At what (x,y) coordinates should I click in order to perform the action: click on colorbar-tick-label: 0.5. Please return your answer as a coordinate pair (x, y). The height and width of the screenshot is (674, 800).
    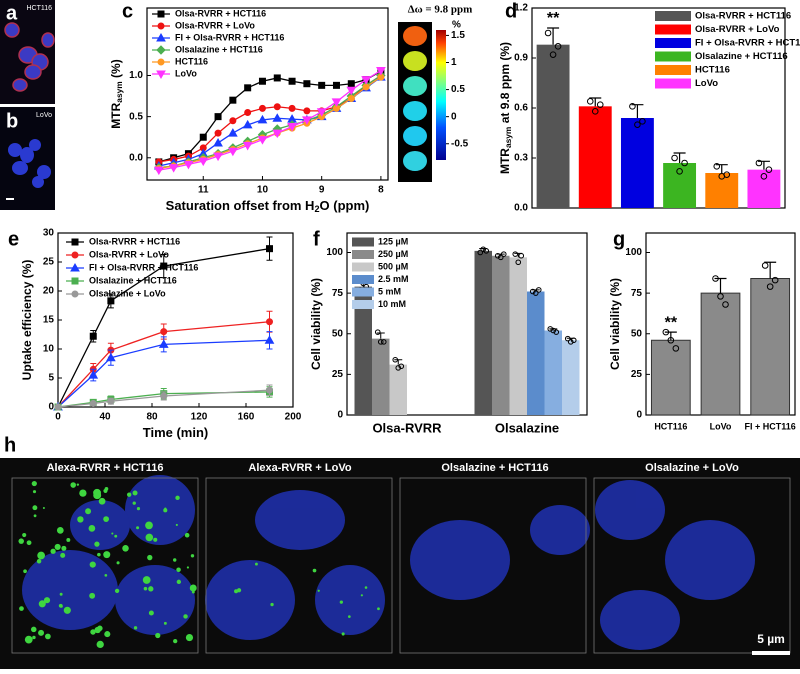
    Looking at the image, I should click on (458, 89).